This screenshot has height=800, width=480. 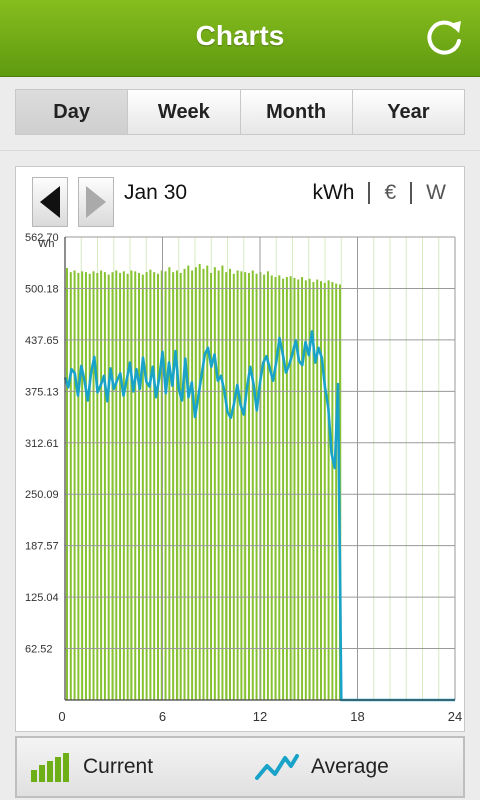 What do you see at coordinates (445, 39) in the screenshot?
I see `refresh-icon` at bounding box center [445, 39].